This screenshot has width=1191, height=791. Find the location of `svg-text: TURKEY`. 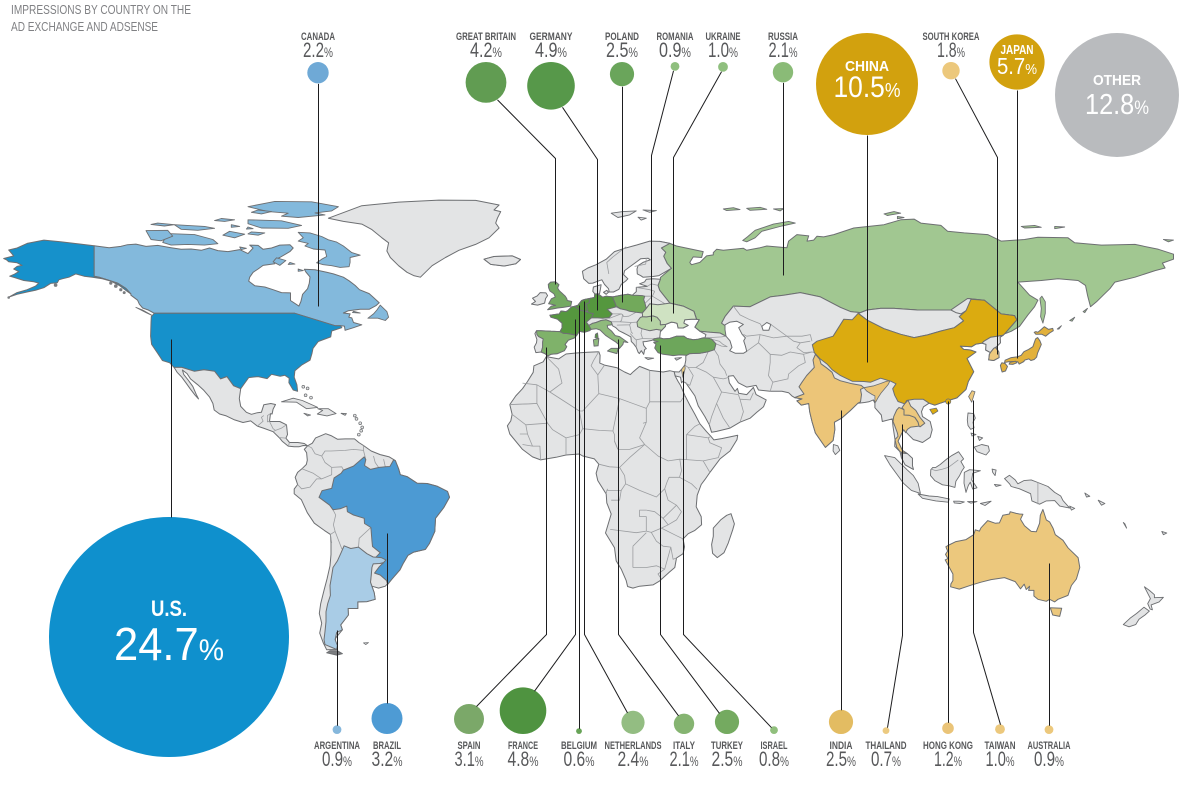

svg-text: TURKEY is located at coordinates (727, 746).